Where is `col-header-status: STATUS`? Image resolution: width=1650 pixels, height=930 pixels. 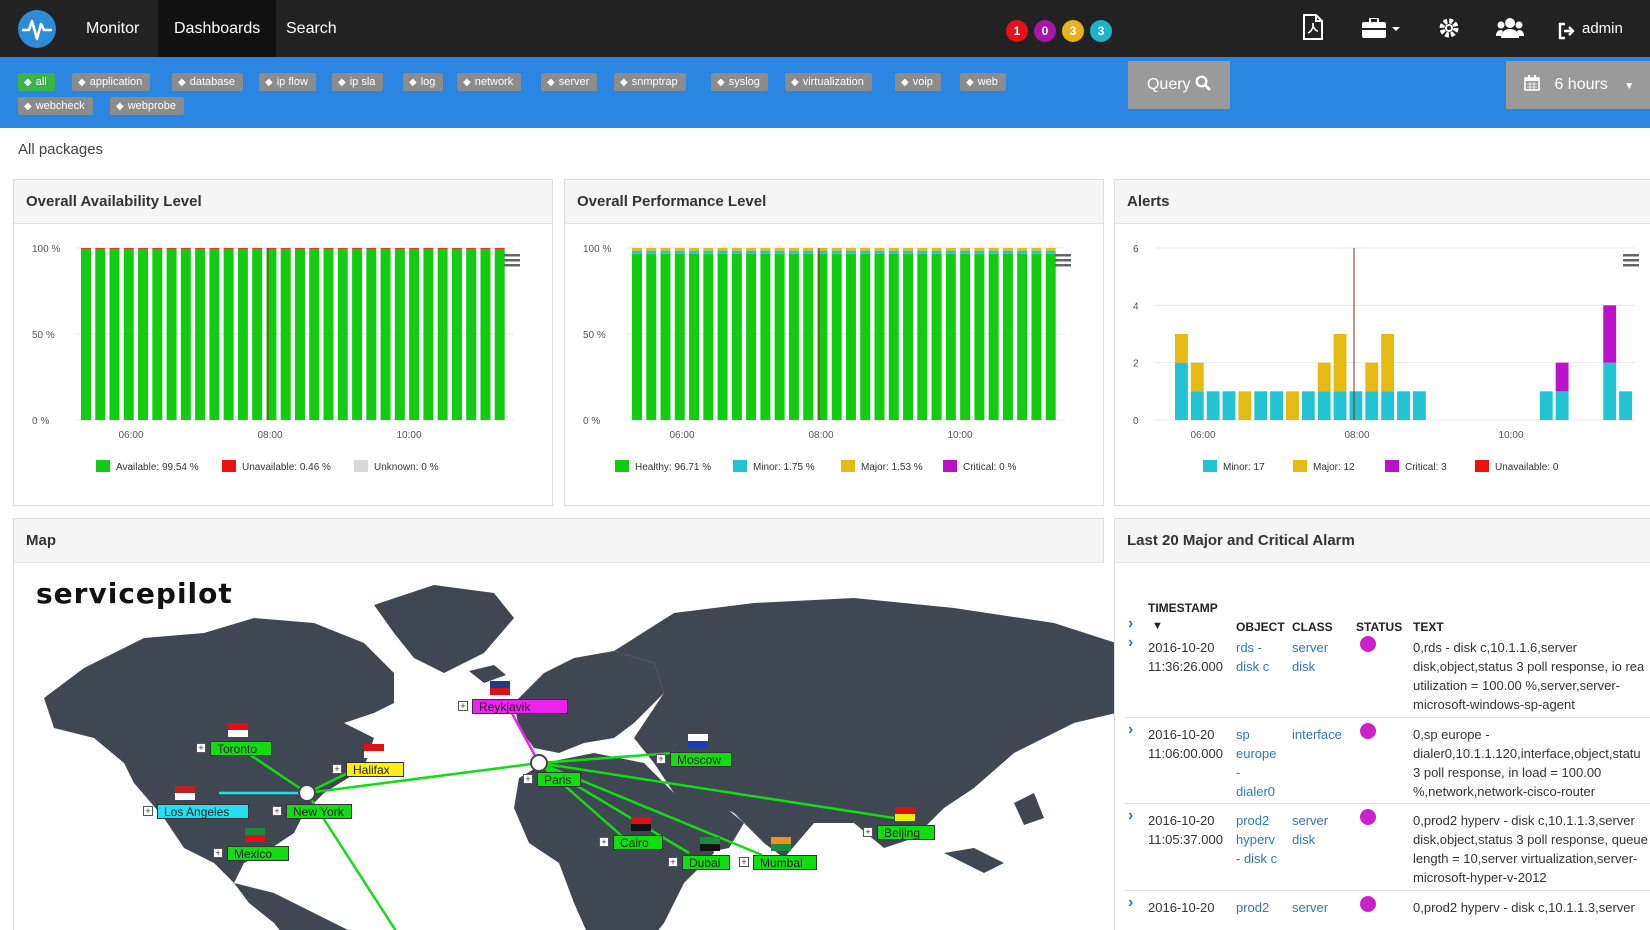 col-header-status: STATUS is located at coordinates (1379, 627).